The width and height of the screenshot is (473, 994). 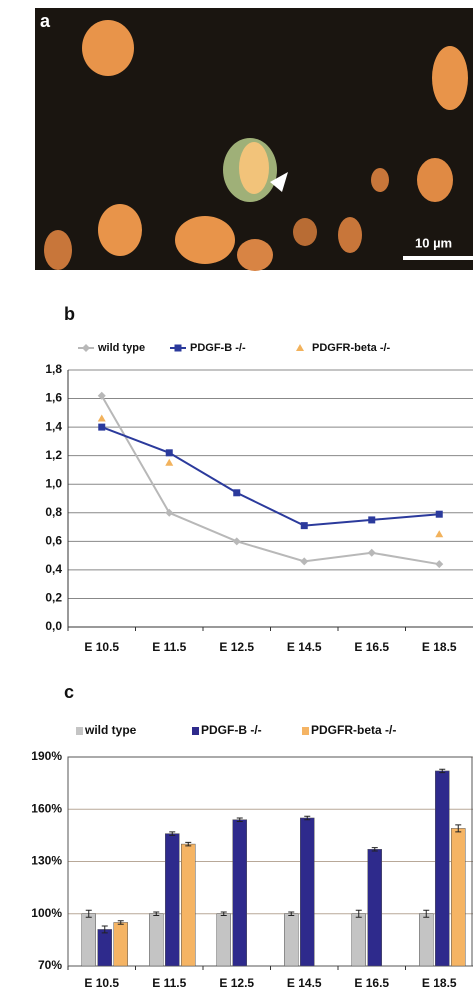 What do you see at coordinates (46, 808) in the screenshot?
I see `y-tick-label: 160%` at bounding box center [46, 808].